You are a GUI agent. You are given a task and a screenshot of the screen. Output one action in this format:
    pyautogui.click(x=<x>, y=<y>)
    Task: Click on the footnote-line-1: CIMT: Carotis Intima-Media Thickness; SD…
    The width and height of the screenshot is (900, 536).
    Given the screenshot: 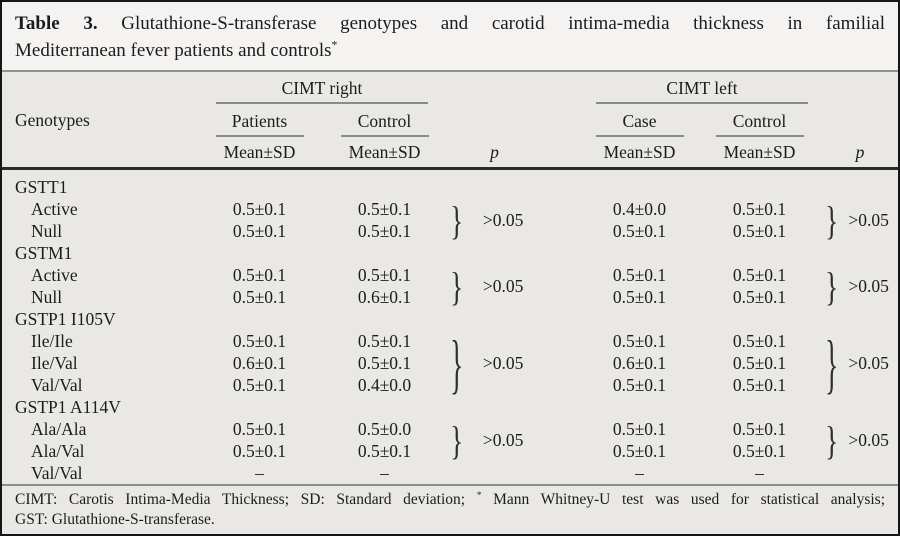 What is the action you would take?
    pyautogui.click(x=450, y=498)
    